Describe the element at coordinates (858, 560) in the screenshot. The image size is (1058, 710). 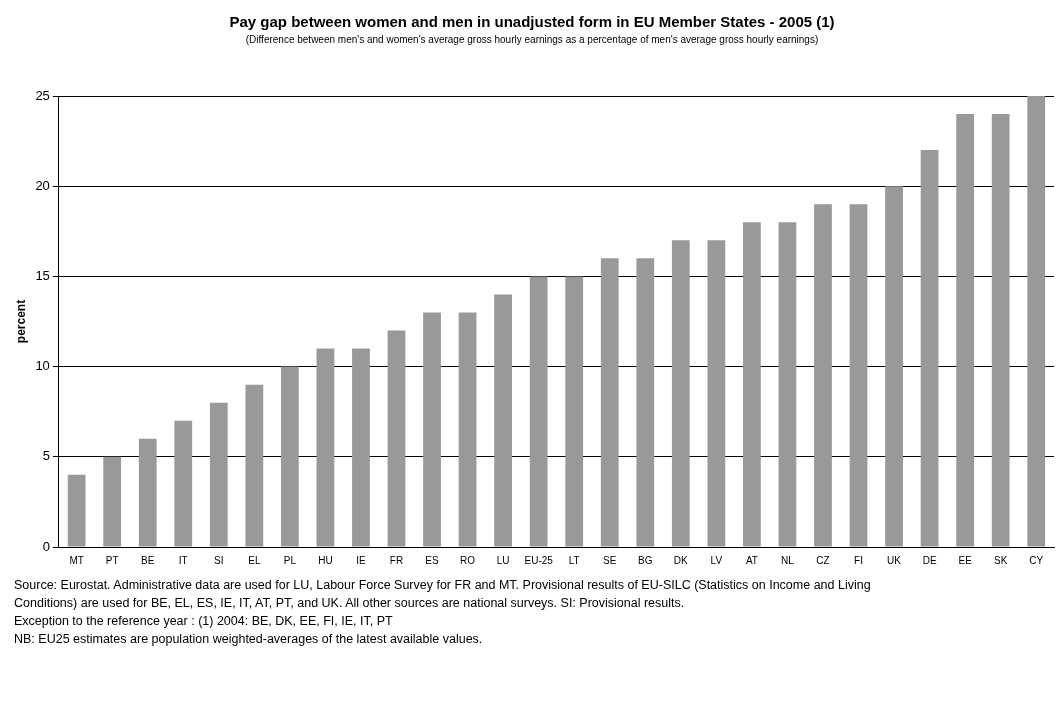
I see `x-tick-label: FI` at that location.